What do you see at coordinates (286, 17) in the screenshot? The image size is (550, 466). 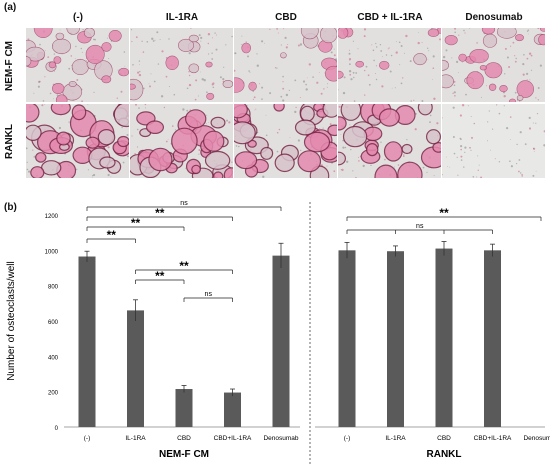 I see `column-header-cbd: CBD` at bounding box center [286, 17].